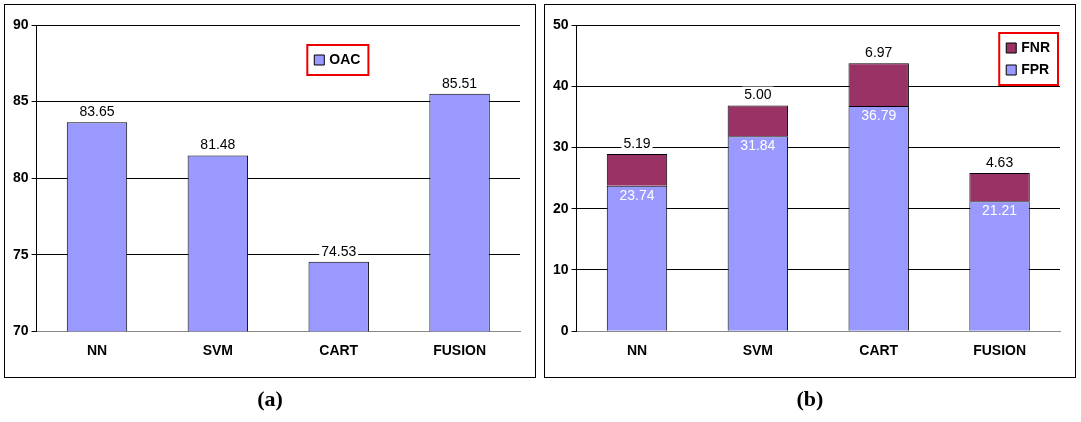 Image resolution: width=1081 pixels, height=422 pixels. What do you see at coordinates (345, 58) in the screenshot?
I see `legend-label: OAC` at bounding box center [345, 58].